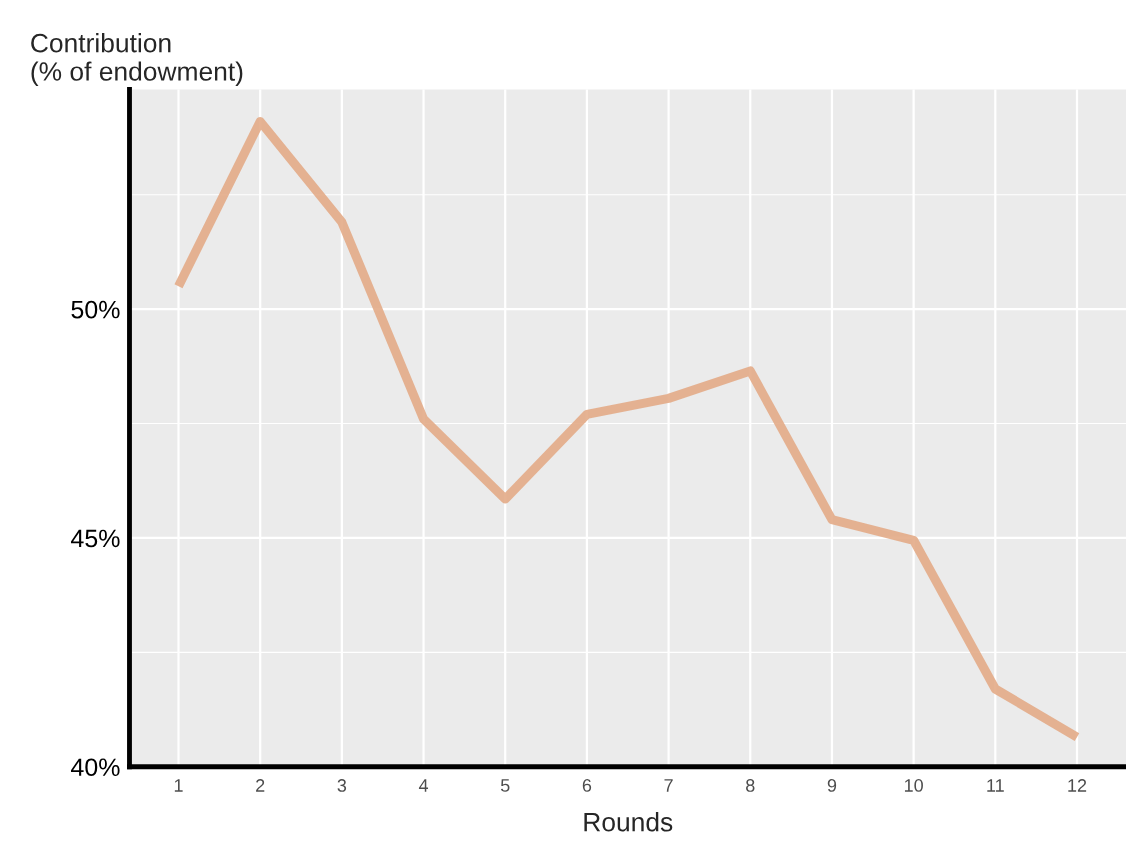 Image resolution: width=1126 pixels, height=852 pixels. Describe the element at coordinates (587, 785) in the screenshot. I see `x-tick-label: 6` at that location.